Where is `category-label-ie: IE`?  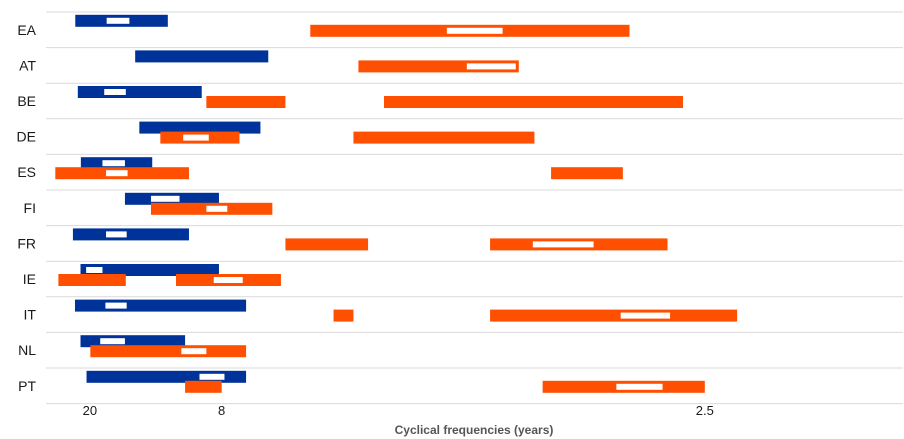 category-label-ie: IE is located at coordinates (29, 279).